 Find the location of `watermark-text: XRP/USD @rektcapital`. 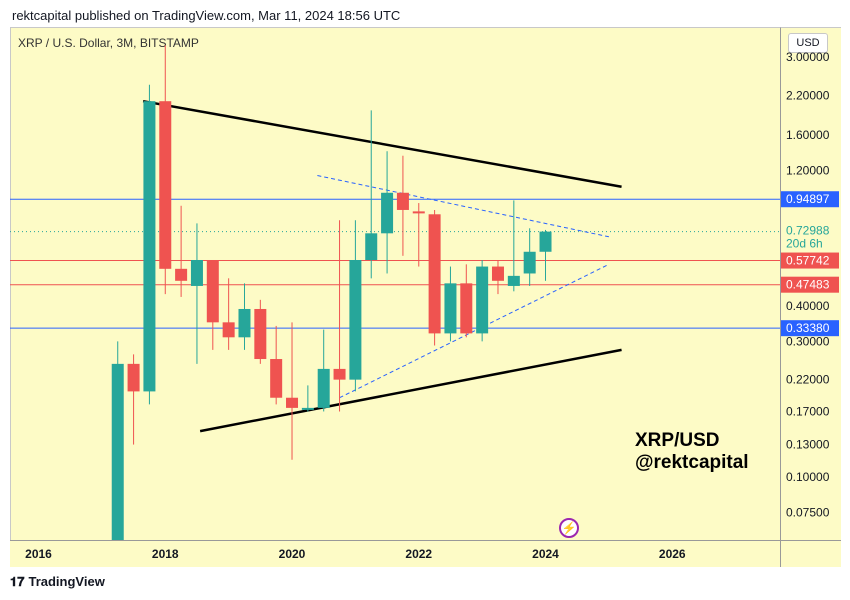

watermark-text: XRP/USD @rektcapital is located at coordinates (692, 452).